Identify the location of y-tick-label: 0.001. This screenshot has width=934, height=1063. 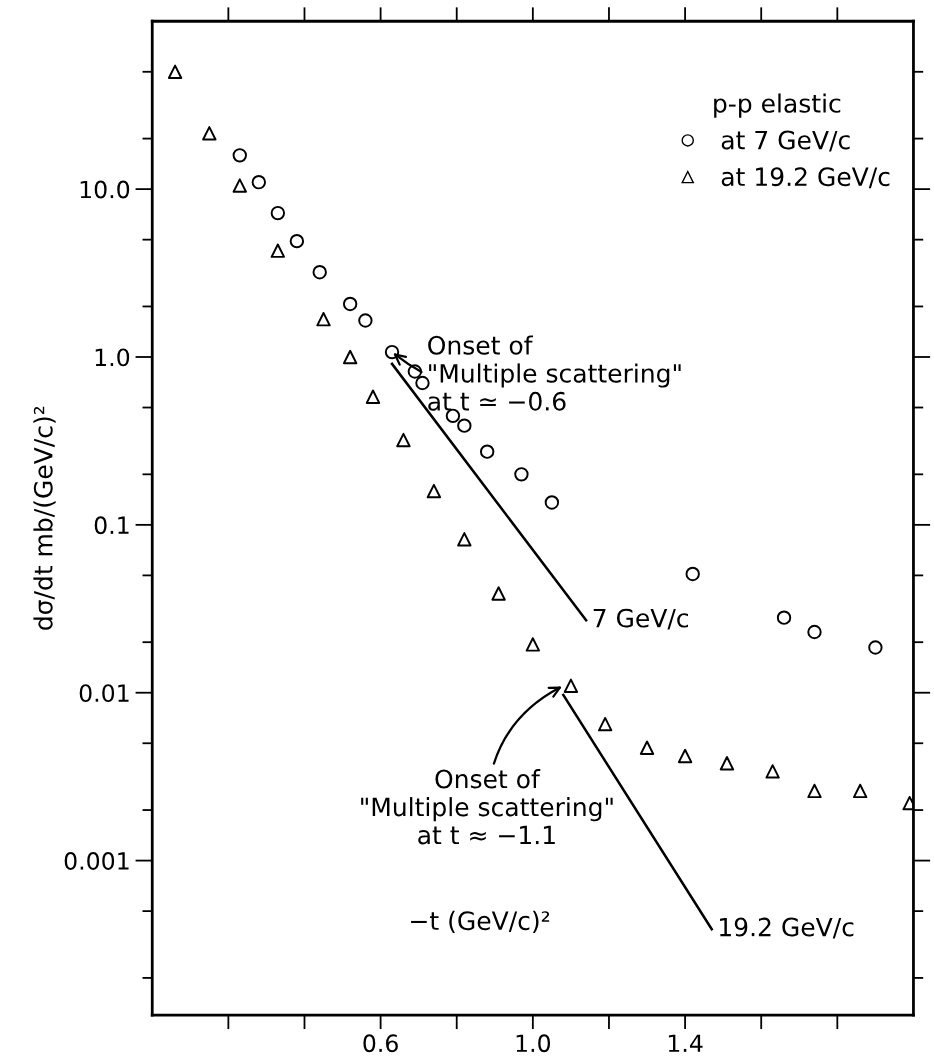
(96, 861).